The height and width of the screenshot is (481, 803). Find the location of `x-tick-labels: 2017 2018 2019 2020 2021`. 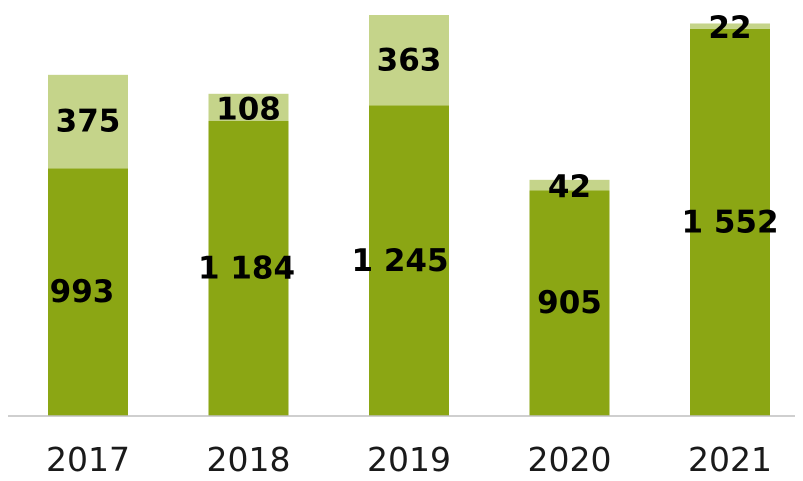

x-tick-labels: 2017 2018 2019 2020 2021 is located at coordinates (409, 459).